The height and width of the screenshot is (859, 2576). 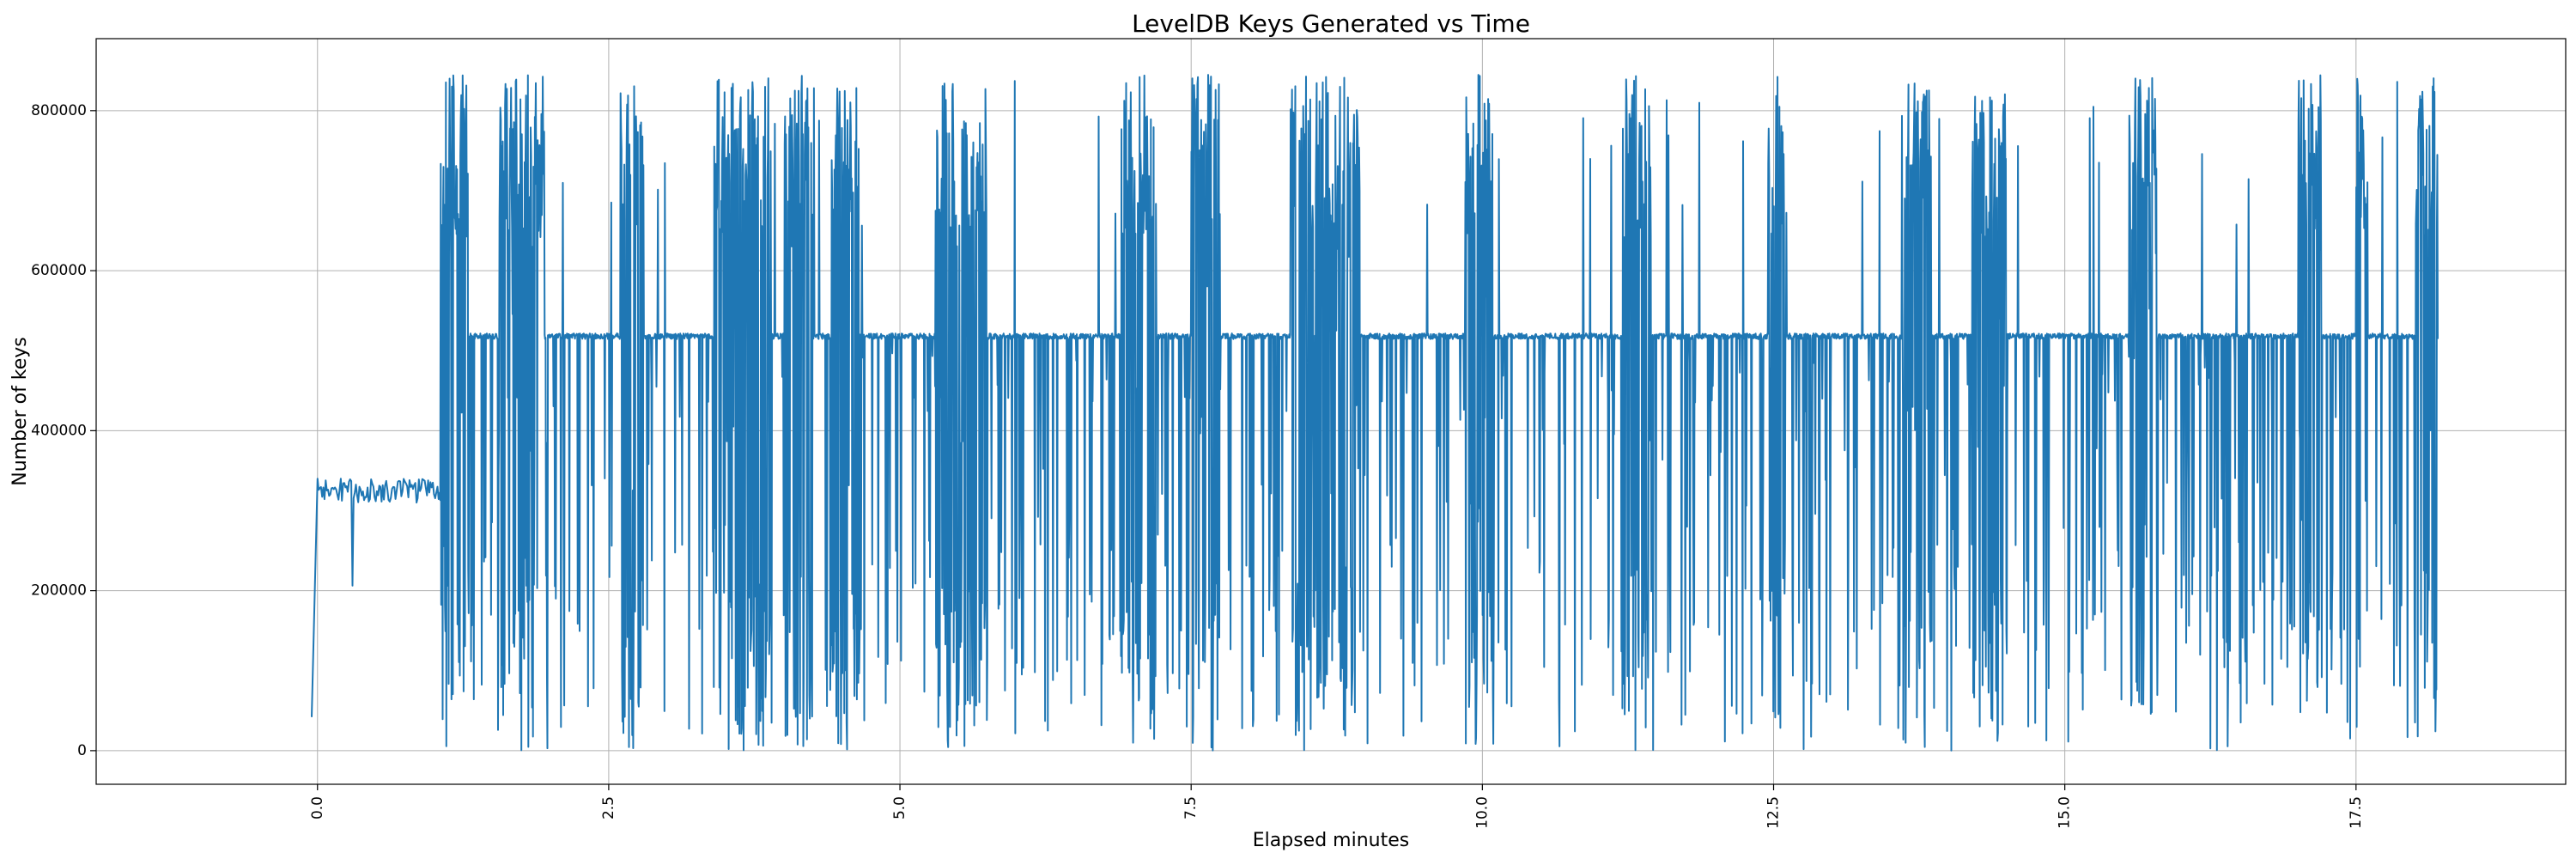 I want to click on x-tick-label: 17.5, so click(x=2356, y=812).